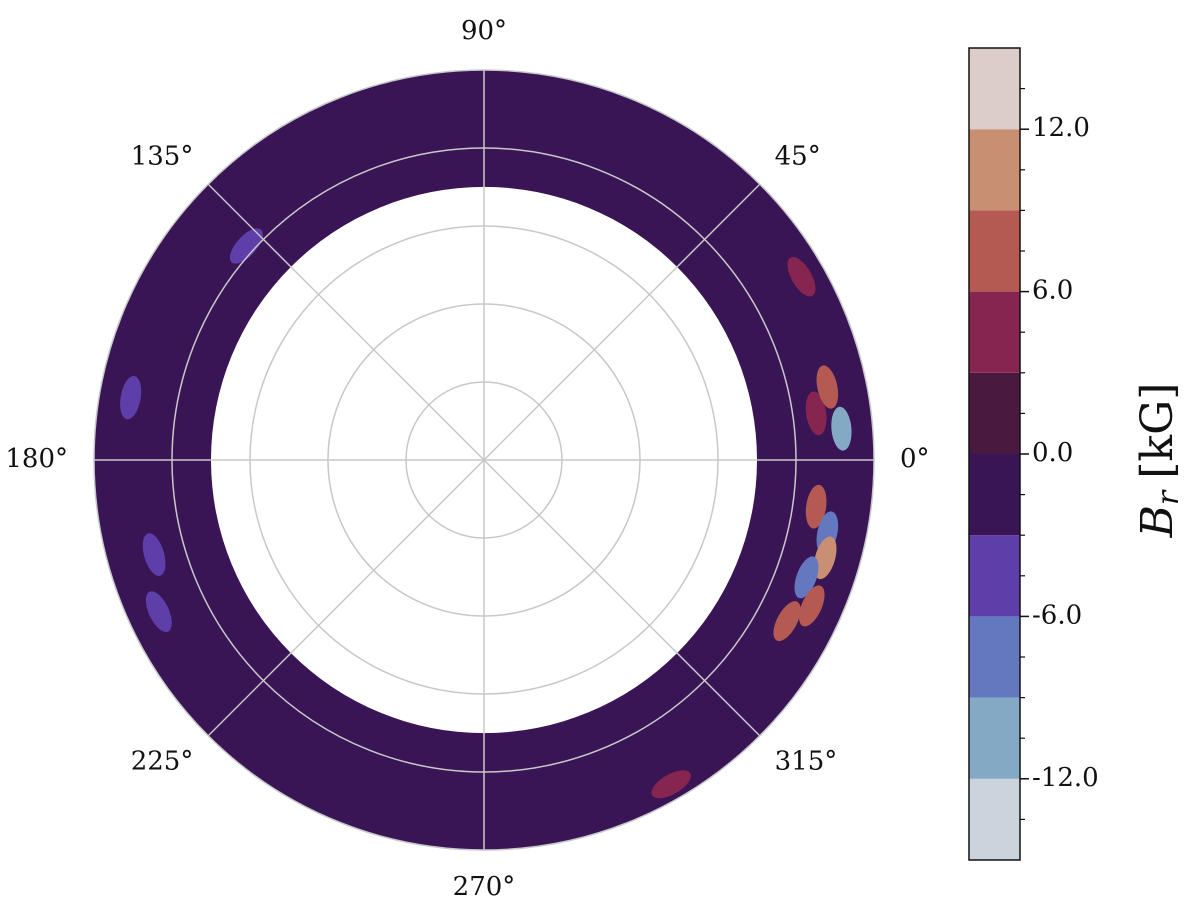 This screenshot has height=921, width=1200. Describe the element at coordinates (162, 762) in the screenshot. I see `angle-tick-label: 225°` at that location.